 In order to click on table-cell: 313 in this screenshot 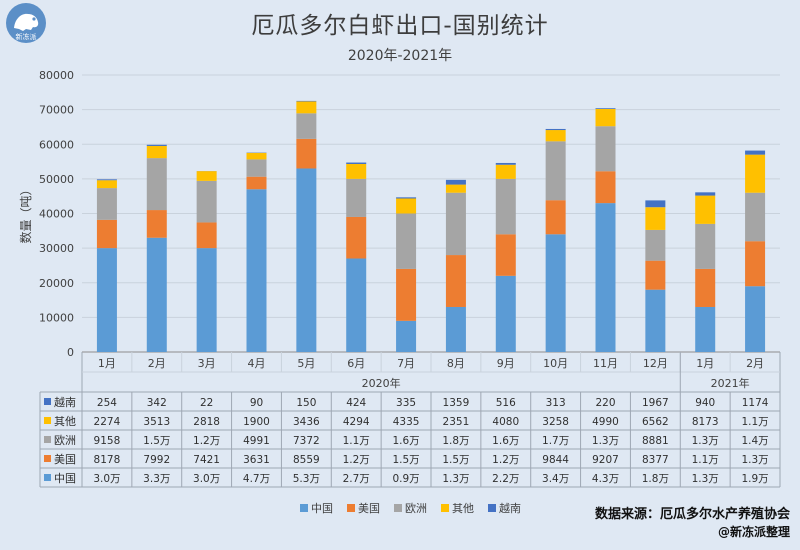, I will do `click(556, 403)`.